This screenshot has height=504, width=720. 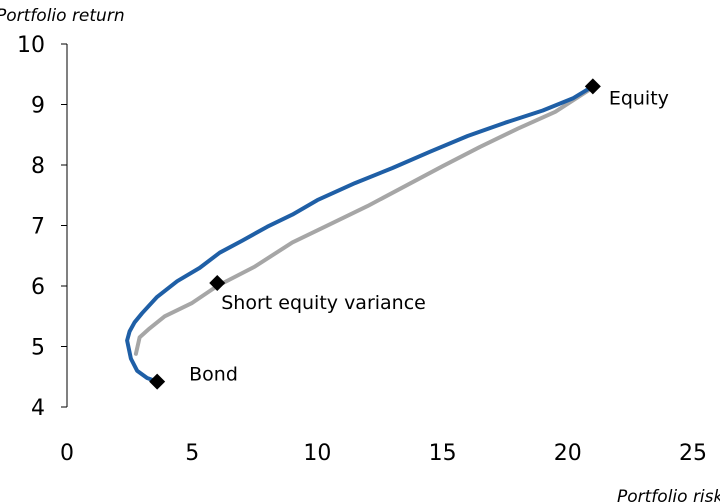 I want to click on y-axis-title: Portfolio return, so click(x=62, y=16).